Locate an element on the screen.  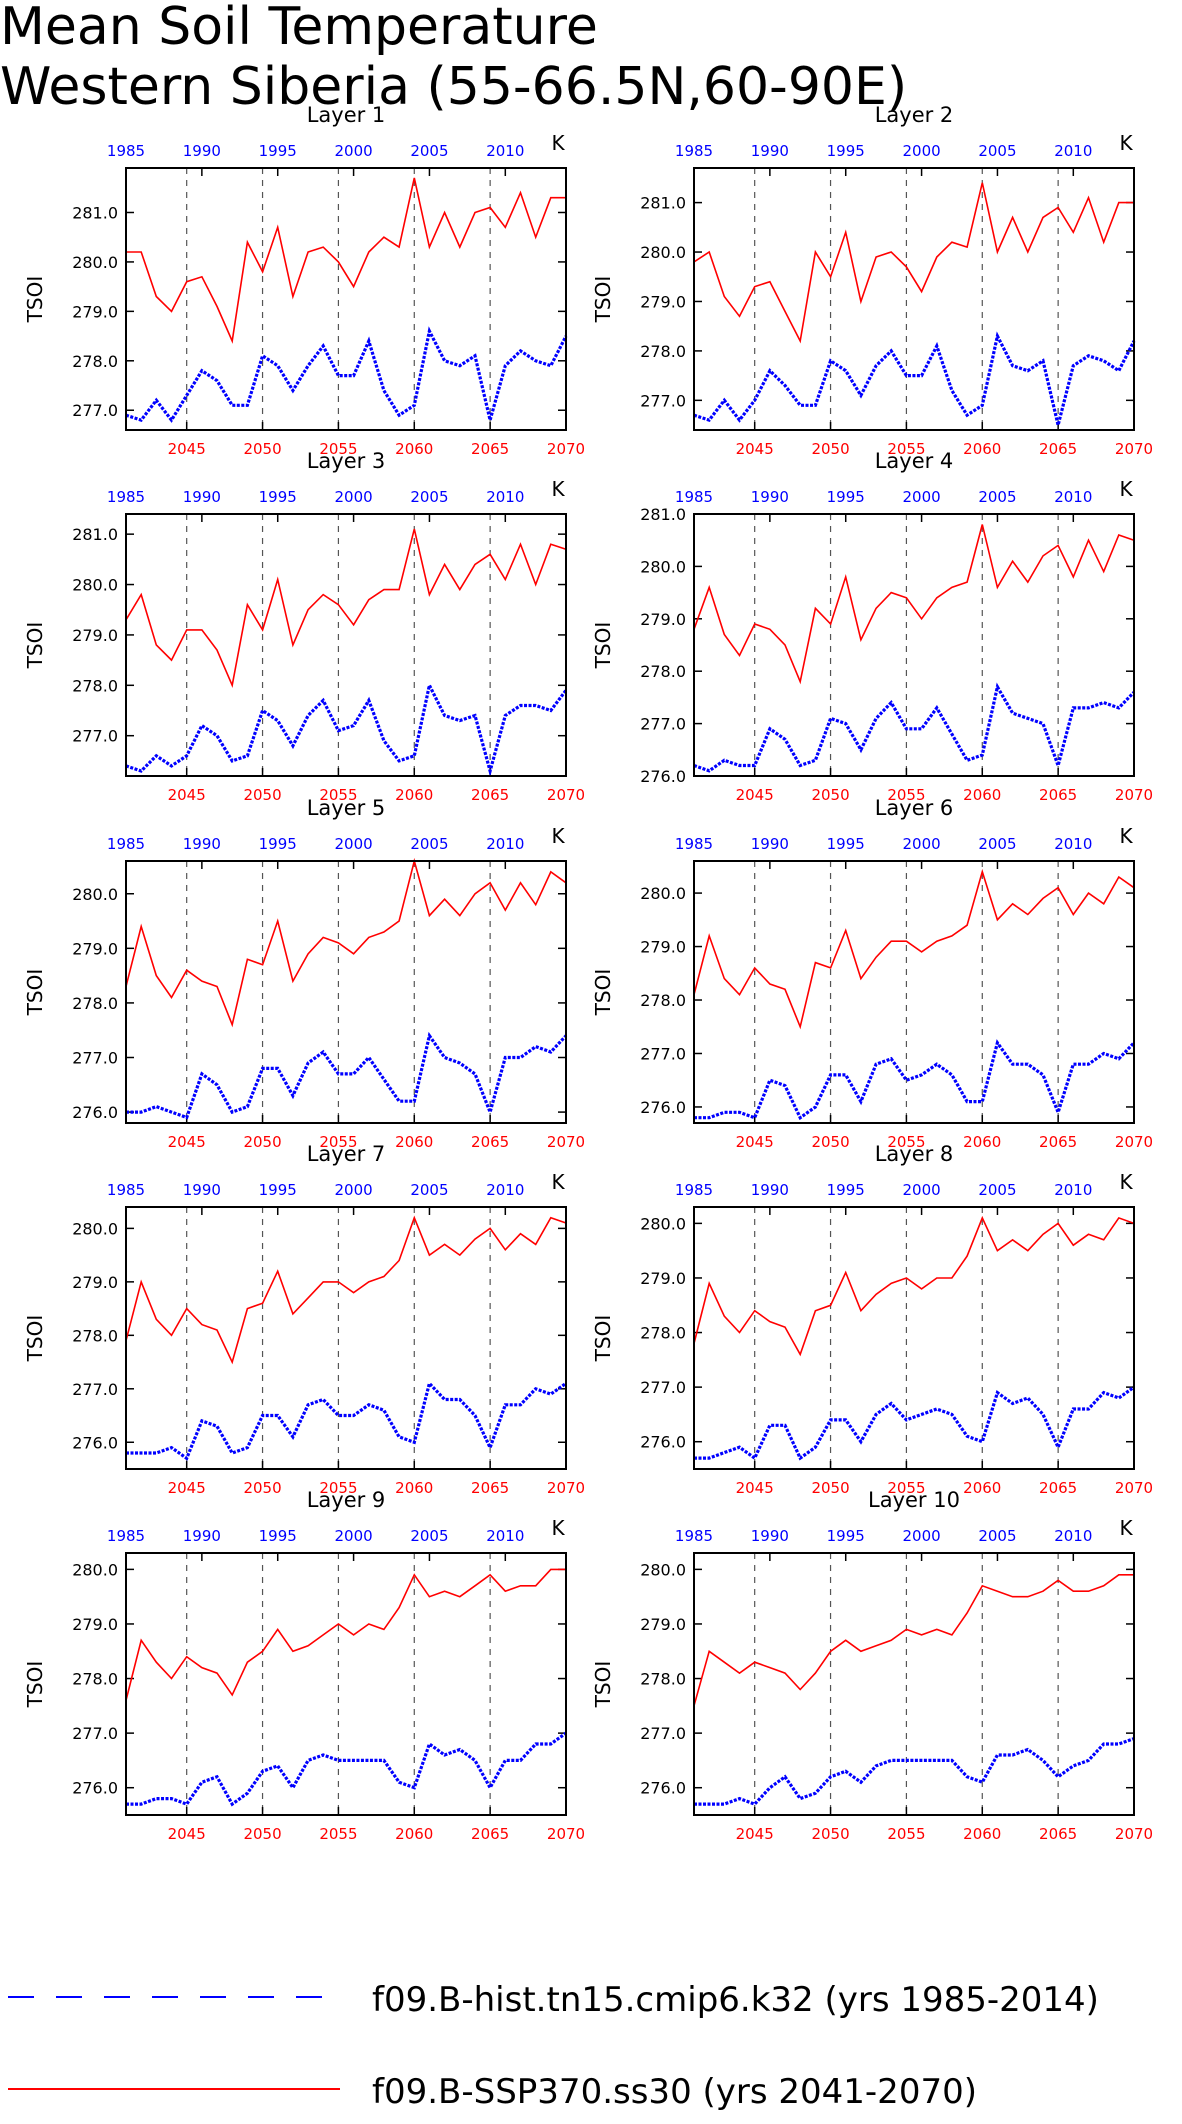
panel-title: Layer 2 is located at coordinates (914, 115).